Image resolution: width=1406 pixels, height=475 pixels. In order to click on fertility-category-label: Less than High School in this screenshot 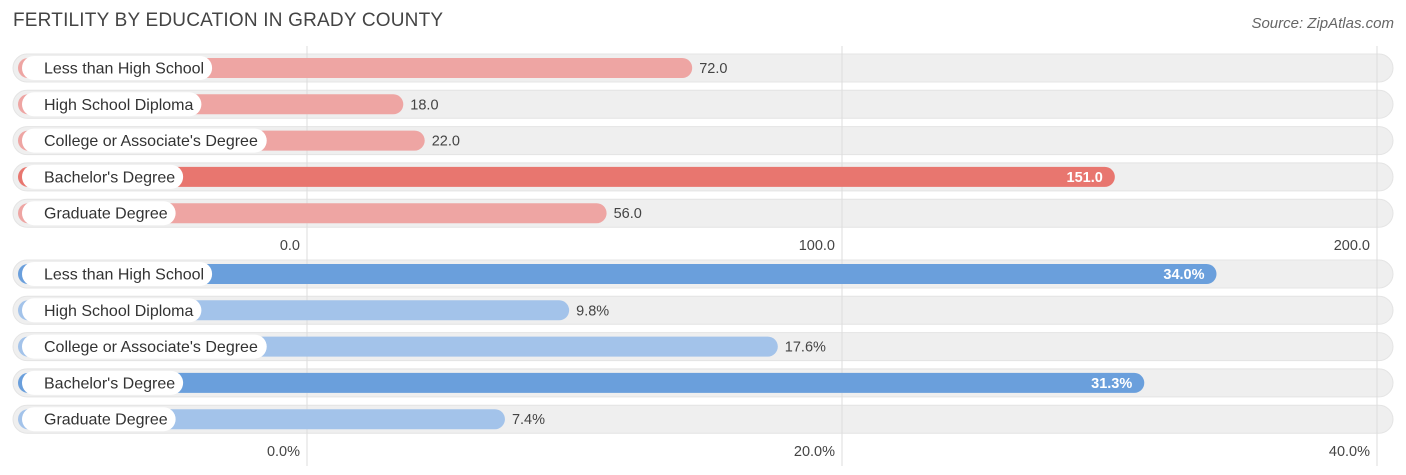, I will do `click(124, 69)`.